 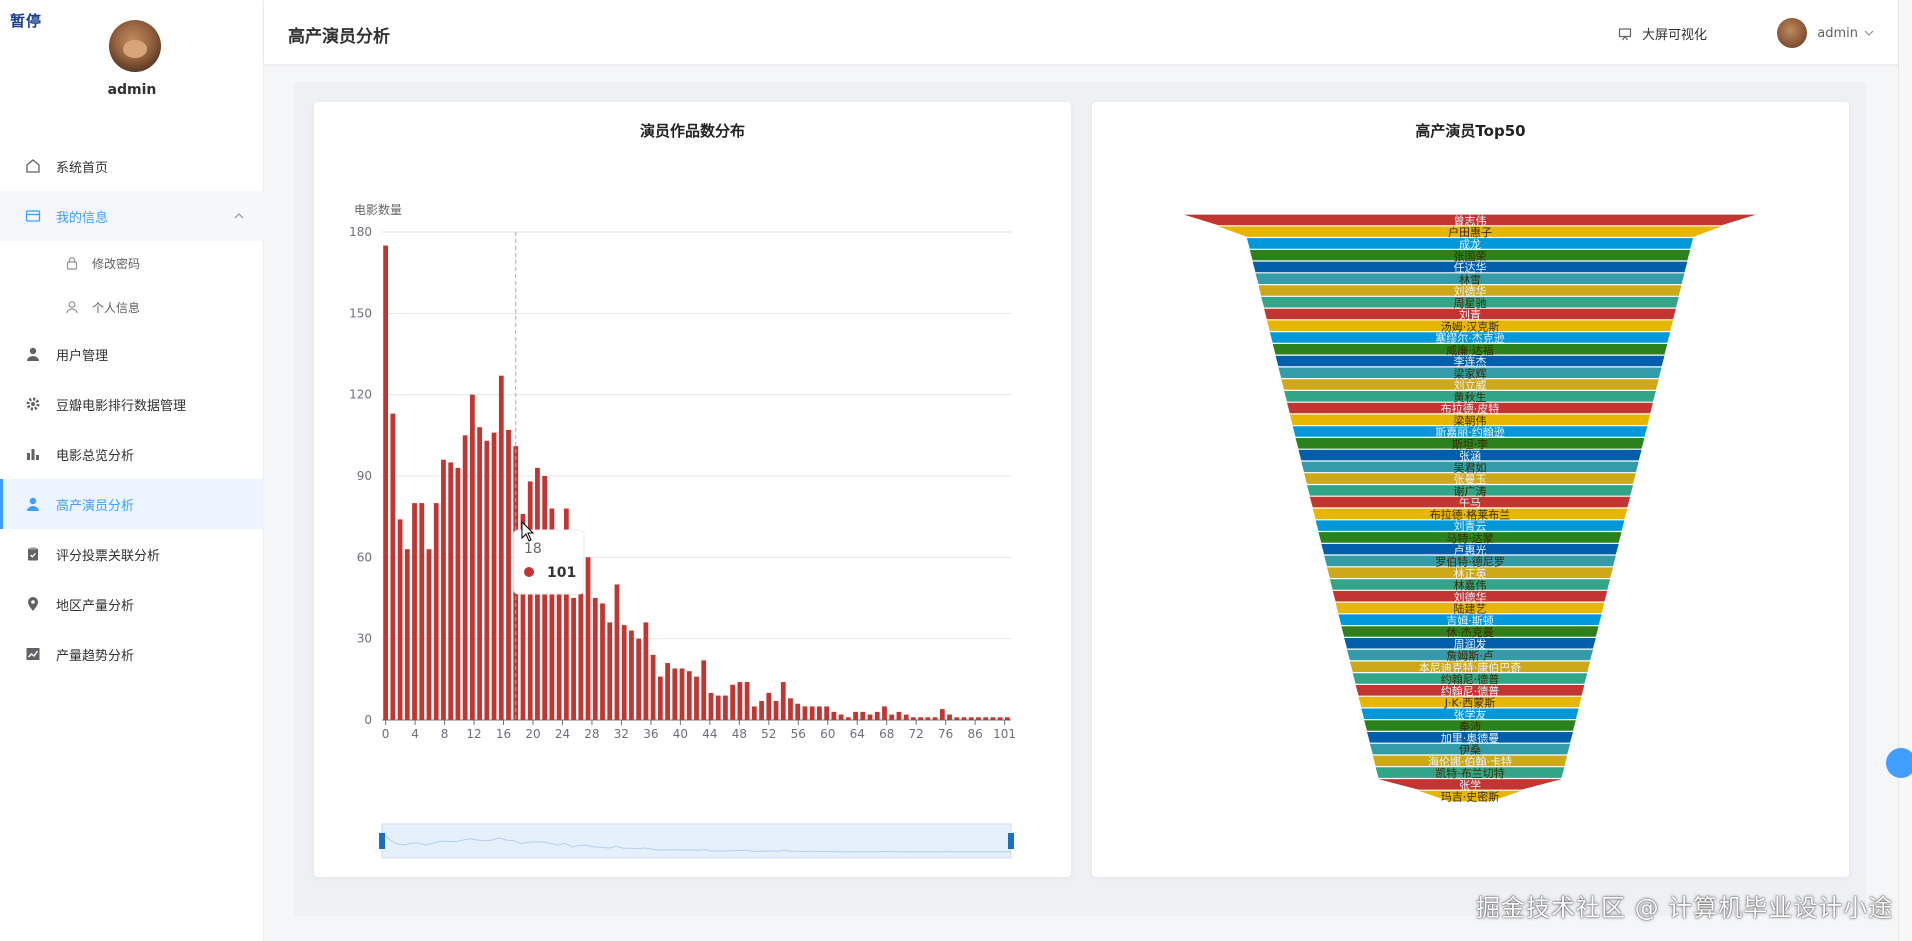 I want to click on funnel-label: 海伦娜·伯翰·卡特, so click(x=1470, y=761).